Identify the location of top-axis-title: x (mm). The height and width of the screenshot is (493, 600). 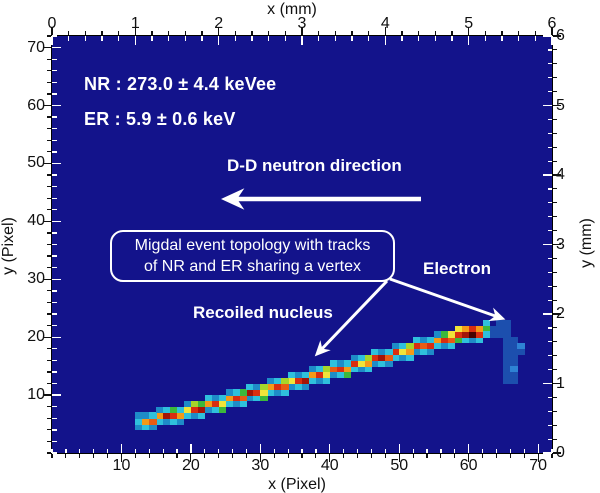
(292, 9).